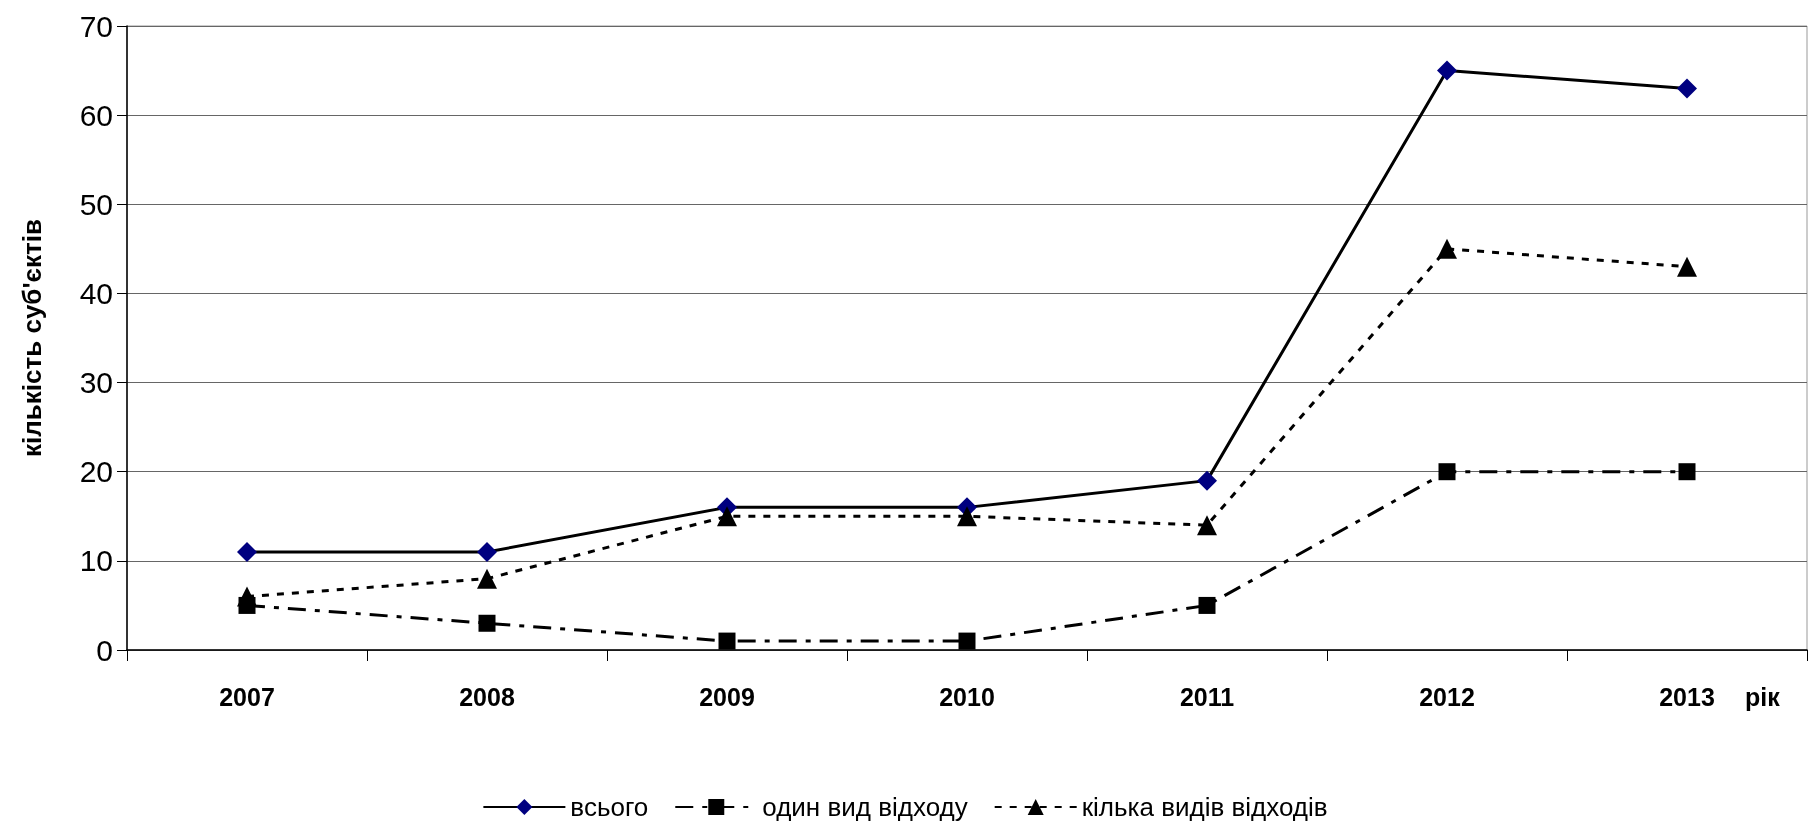 Image resolution: width=1810 pixels, height=839 pixels. What do you see at coordinates (1763, 696) in the screenshot?
I see `x-axis-title: рік` at bounding box center [1763, 696].